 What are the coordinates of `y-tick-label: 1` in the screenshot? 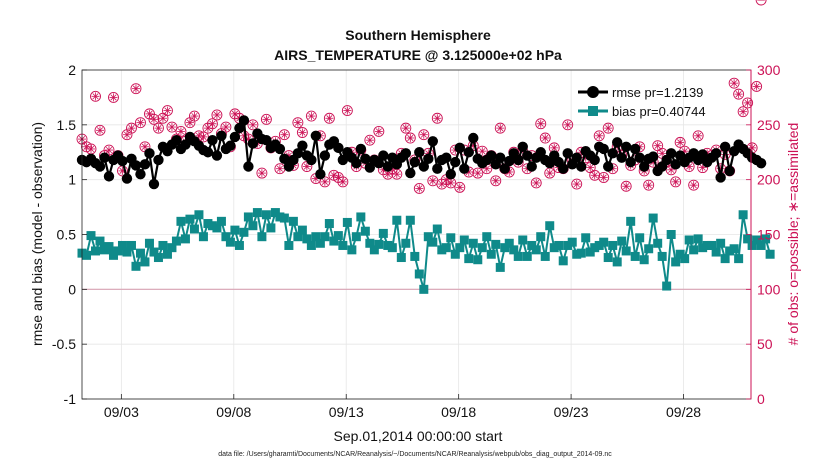 It's located at (72, 180).